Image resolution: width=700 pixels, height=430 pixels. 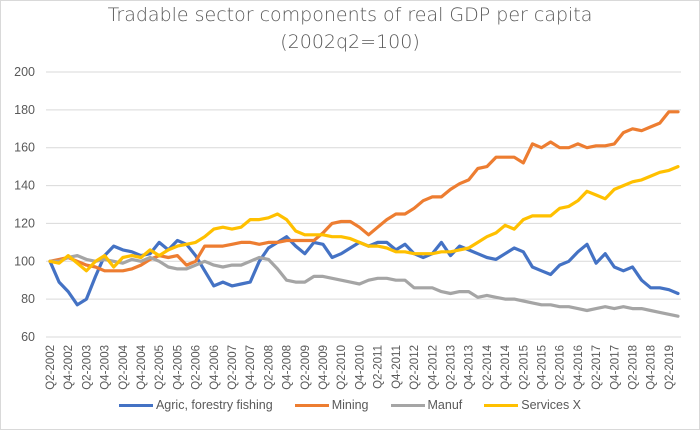 What do you see at coordinates (142, 366) in the screenshot?
I see `x-tick-label: Q4-2004` at bounding box center [142, 366].